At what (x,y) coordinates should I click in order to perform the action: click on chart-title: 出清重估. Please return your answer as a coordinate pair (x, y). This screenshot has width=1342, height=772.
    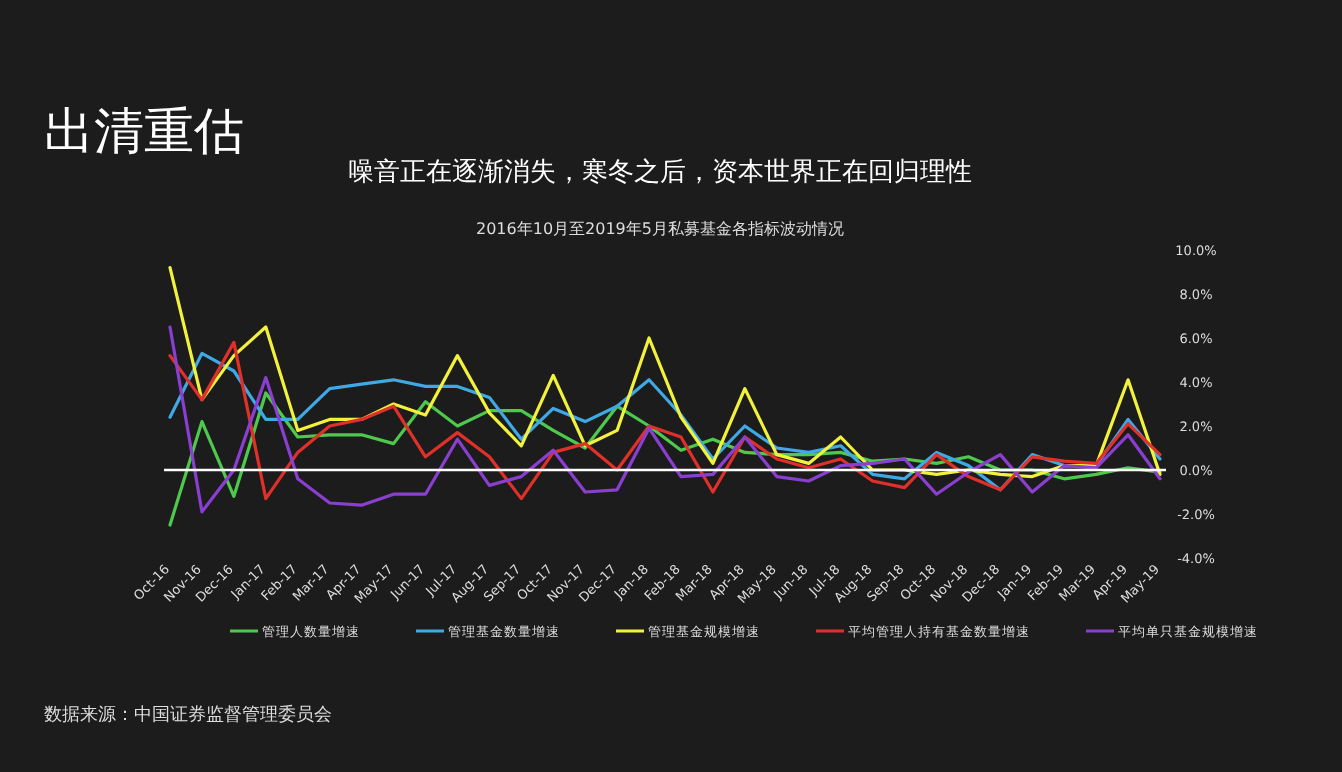
    Looking at the image, I should click on (144, 131).